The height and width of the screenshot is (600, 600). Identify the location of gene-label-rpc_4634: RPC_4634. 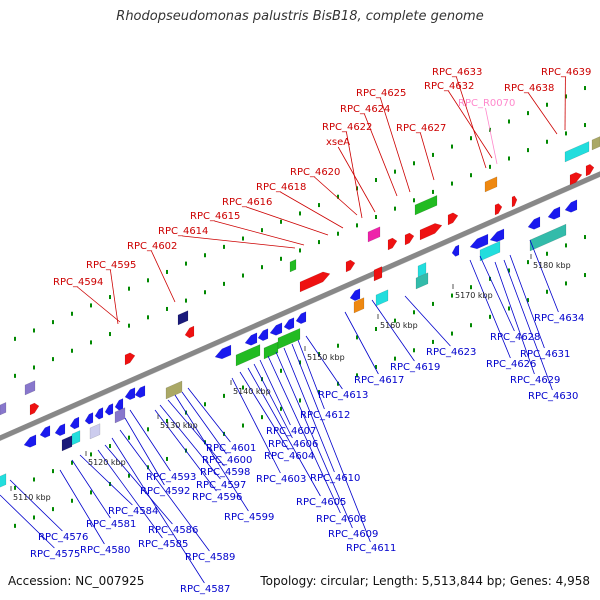
(559, 318).